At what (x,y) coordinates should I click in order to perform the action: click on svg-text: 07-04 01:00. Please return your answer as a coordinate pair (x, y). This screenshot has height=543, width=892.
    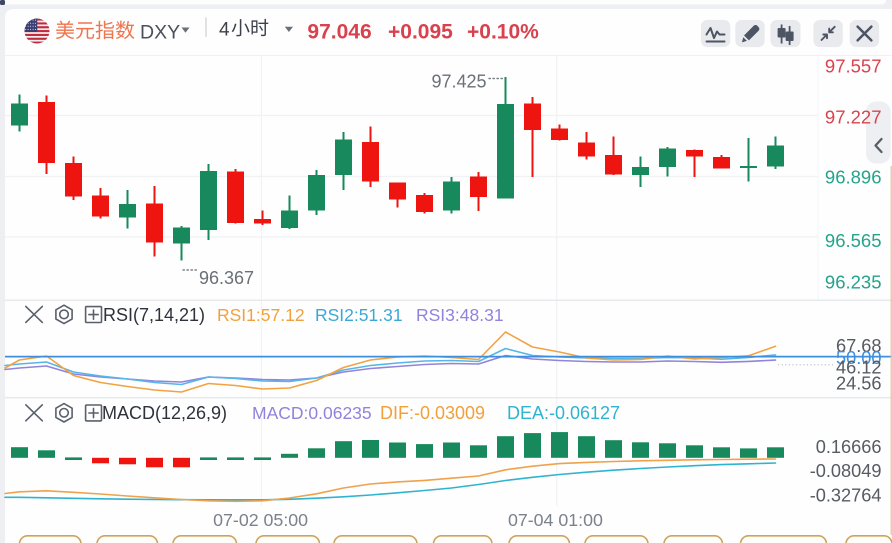
    Looking at the image, I should click on (555, 520).